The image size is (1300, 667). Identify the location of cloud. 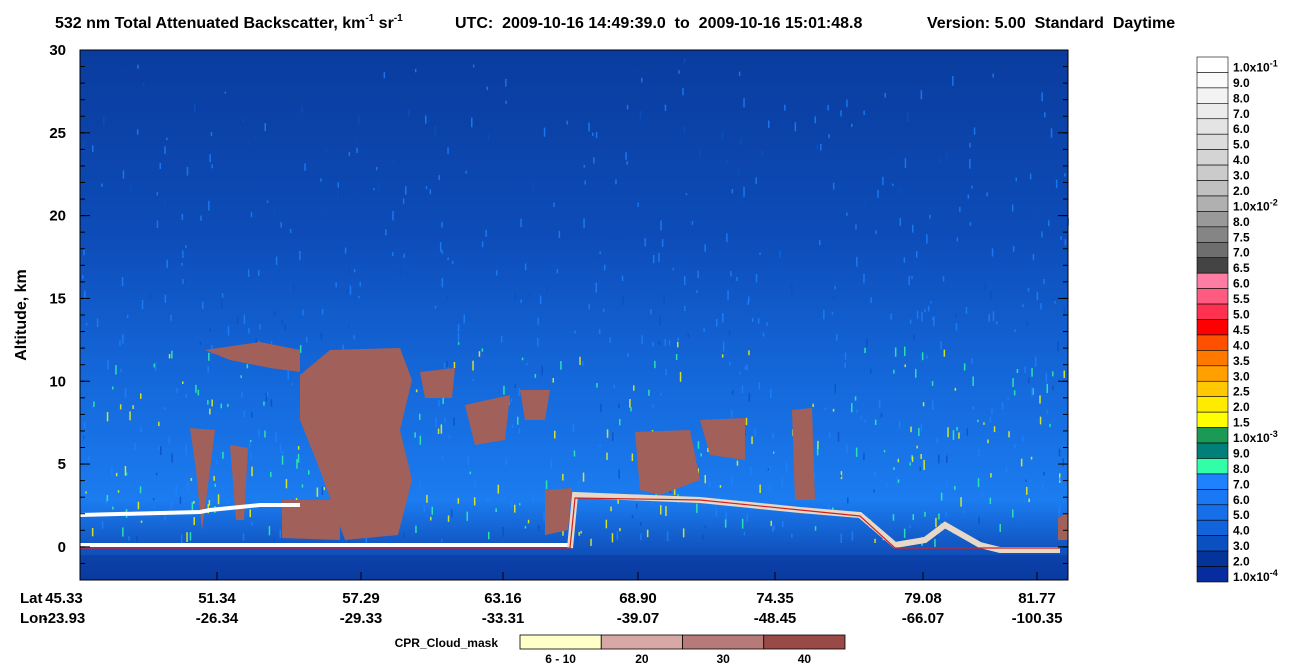
(722, 439).